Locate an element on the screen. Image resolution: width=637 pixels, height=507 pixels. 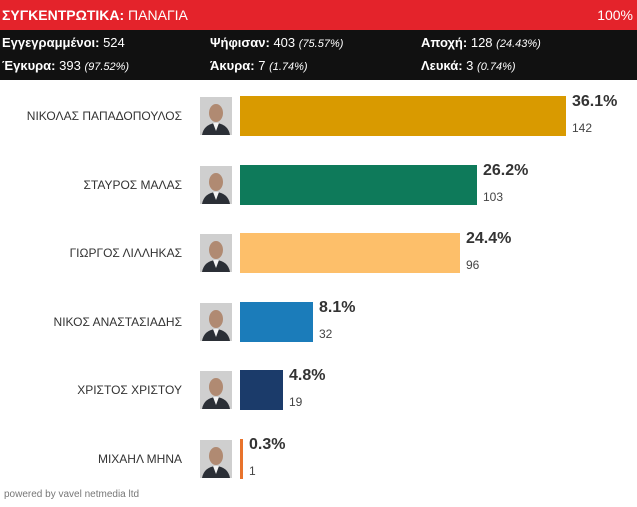
stat-valid: Έγκυρα: 393 (97.52%) is located at coordinates (65, 65).